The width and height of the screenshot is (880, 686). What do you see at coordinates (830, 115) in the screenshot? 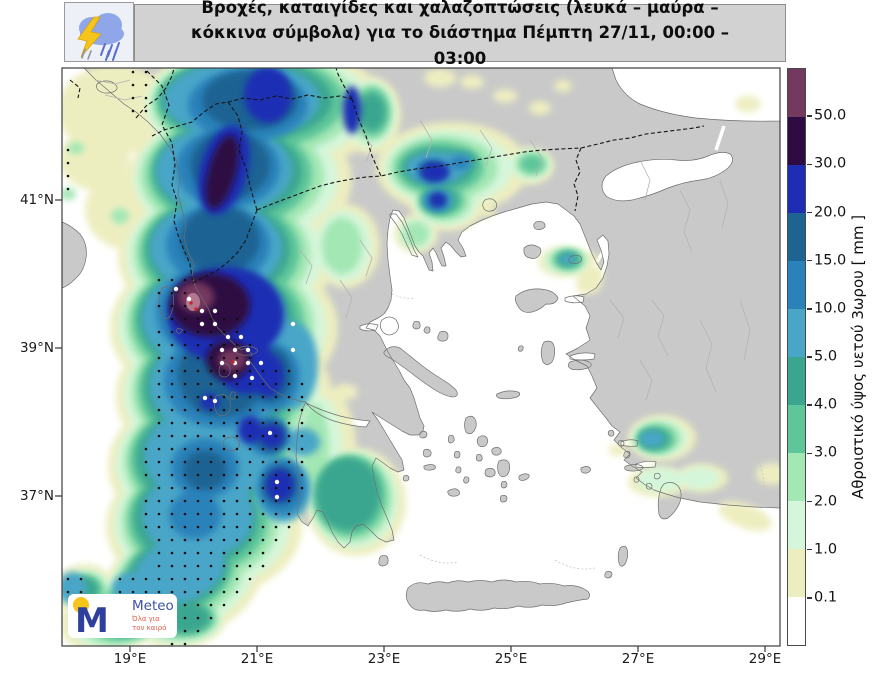
I see `colorbar-tick-label: 50.0` at bounding box center [830, 115].